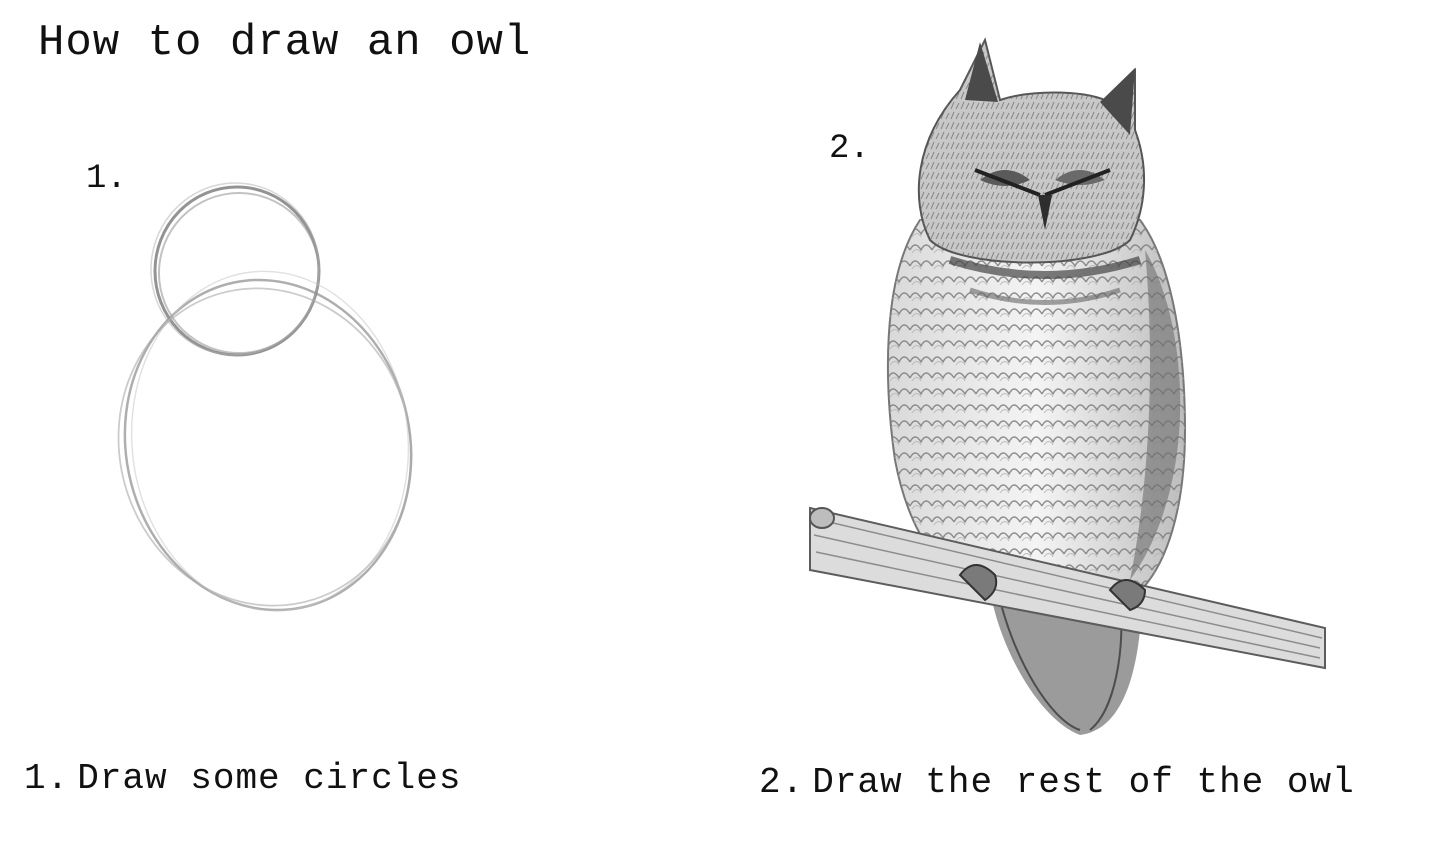 This screenshot has height=857, width=1441. What do you see at coordinates (978, 583) in the screenshot?
I see `owl-talons` at bounding box center [978, 583].